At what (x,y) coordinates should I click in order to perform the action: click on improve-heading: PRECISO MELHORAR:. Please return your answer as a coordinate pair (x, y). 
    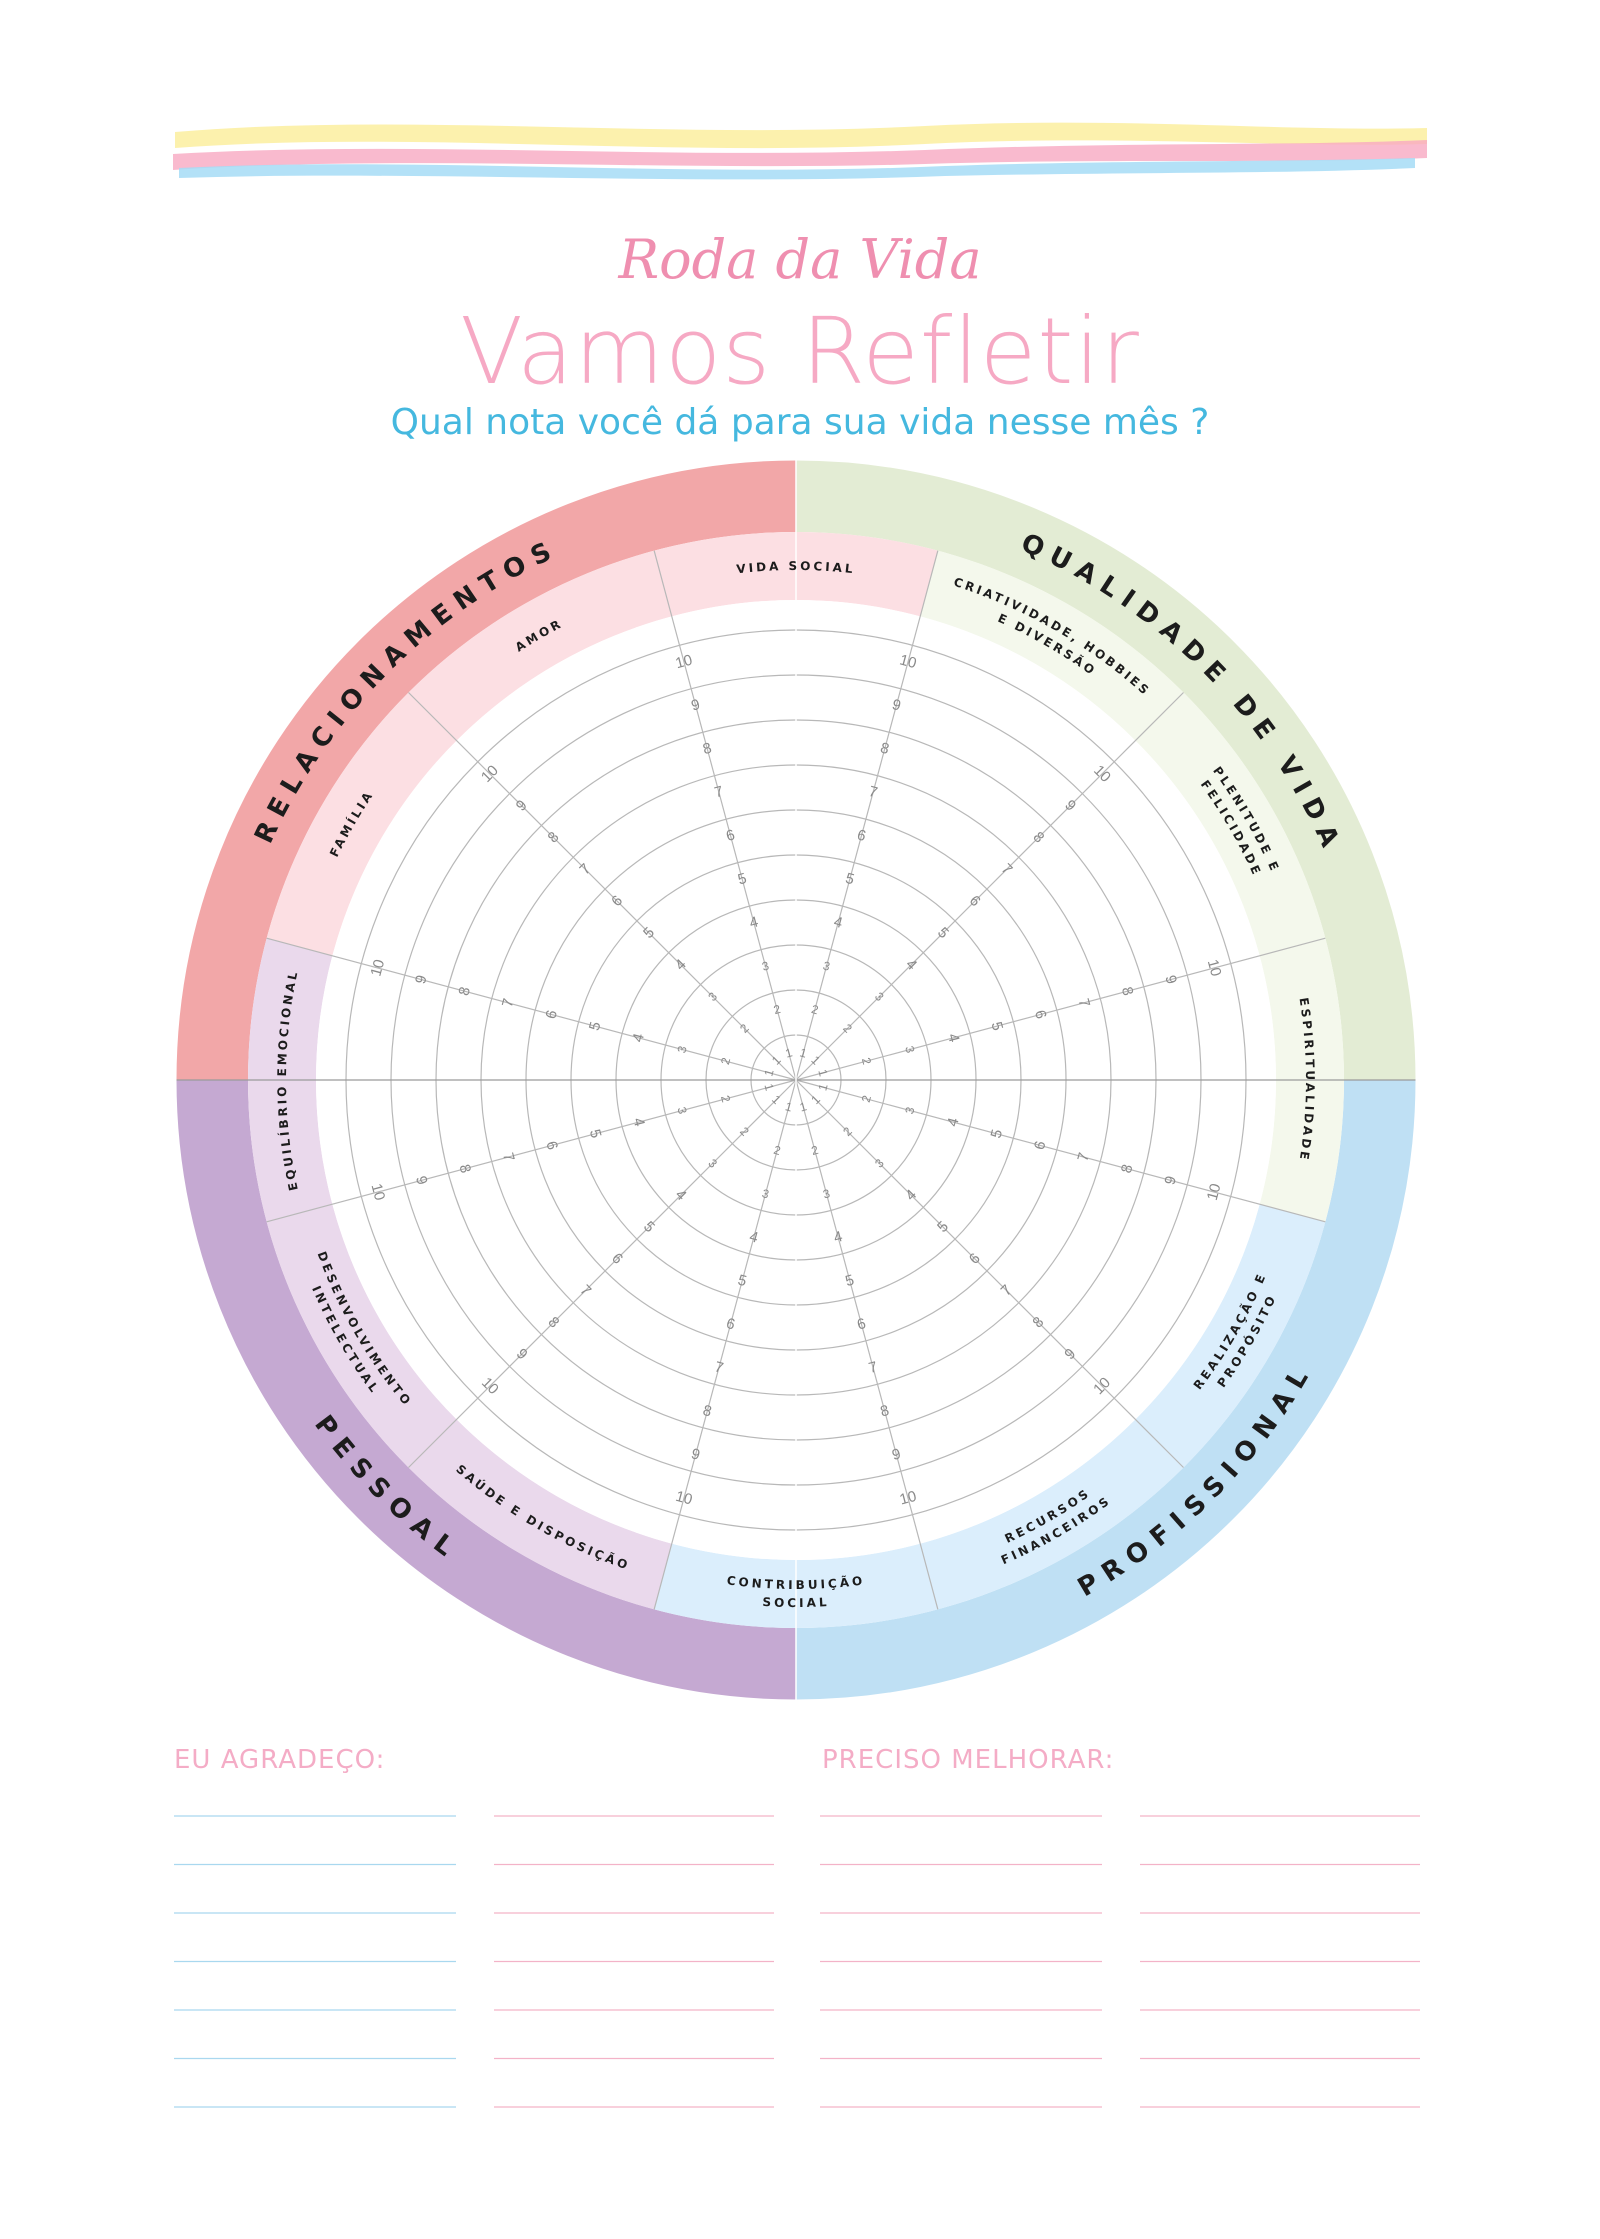
    Looking at the image, I should click on (968, 1760).